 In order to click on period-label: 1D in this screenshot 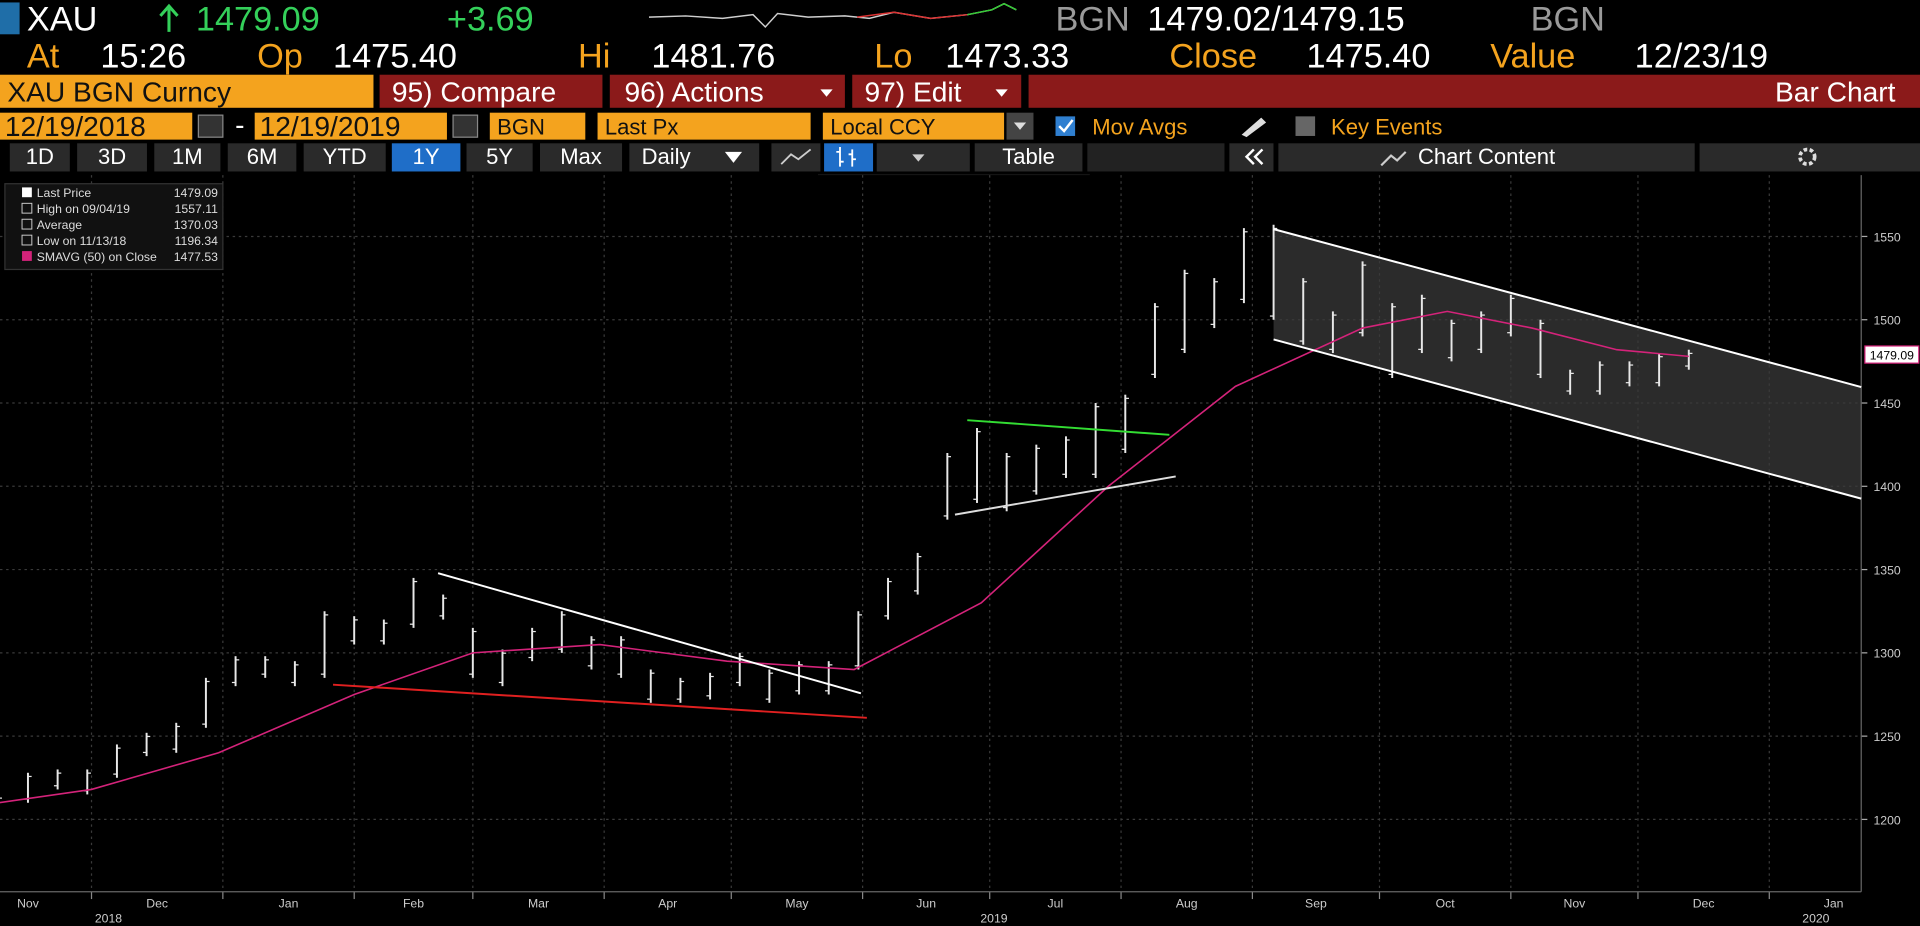, I will do `click(40, 156)`.